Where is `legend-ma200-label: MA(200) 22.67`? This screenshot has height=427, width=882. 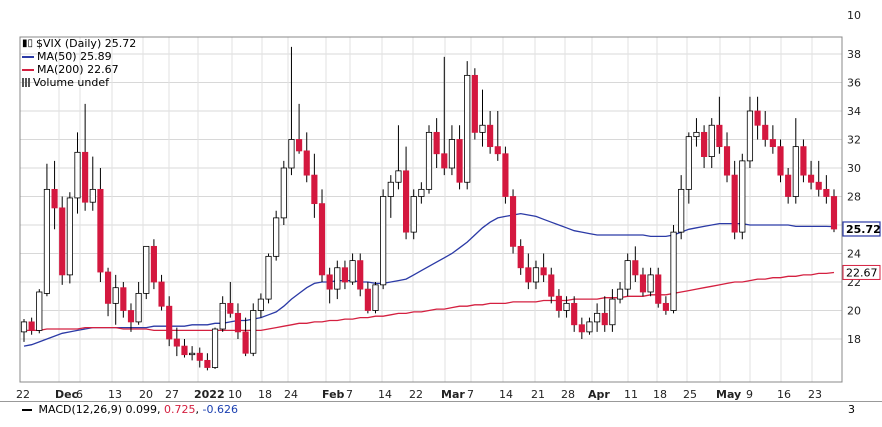 legend-ma200-label: MA(200) 22.67 is located at coordinates (78, 69).